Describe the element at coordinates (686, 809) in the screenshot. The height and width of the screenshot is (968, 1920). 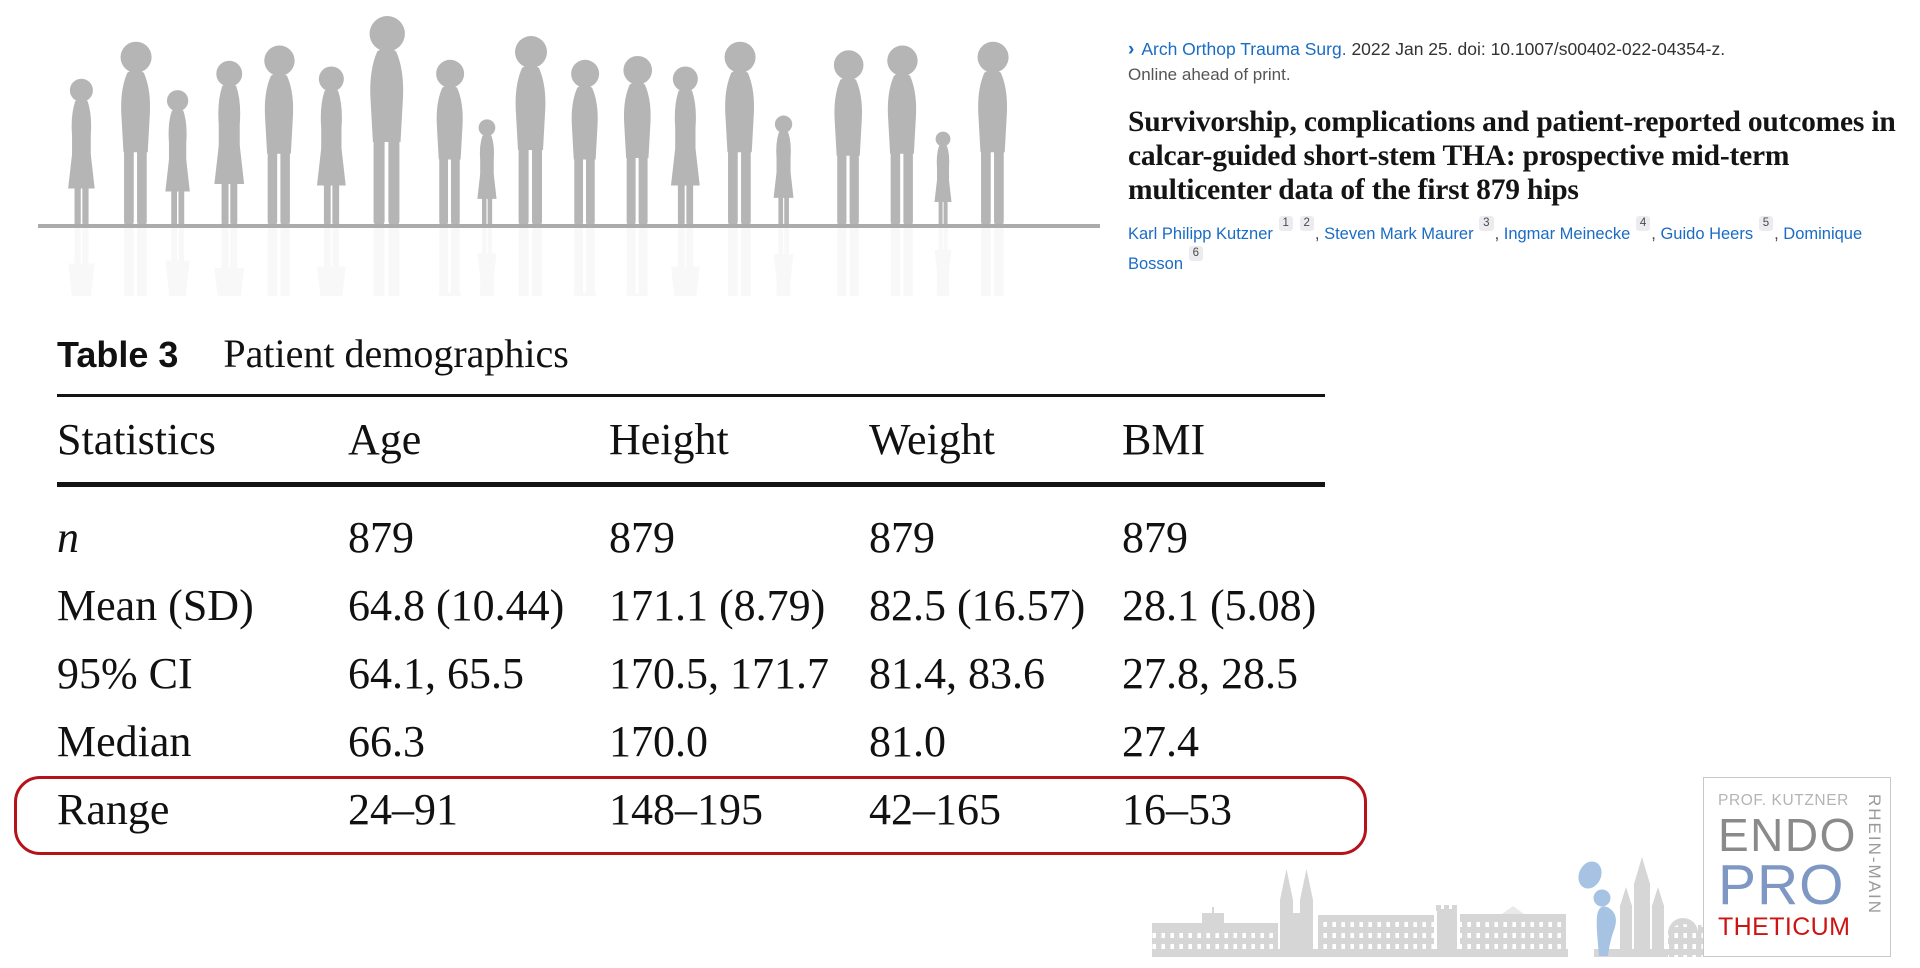
I see `table-cell: 148–195` at that location.